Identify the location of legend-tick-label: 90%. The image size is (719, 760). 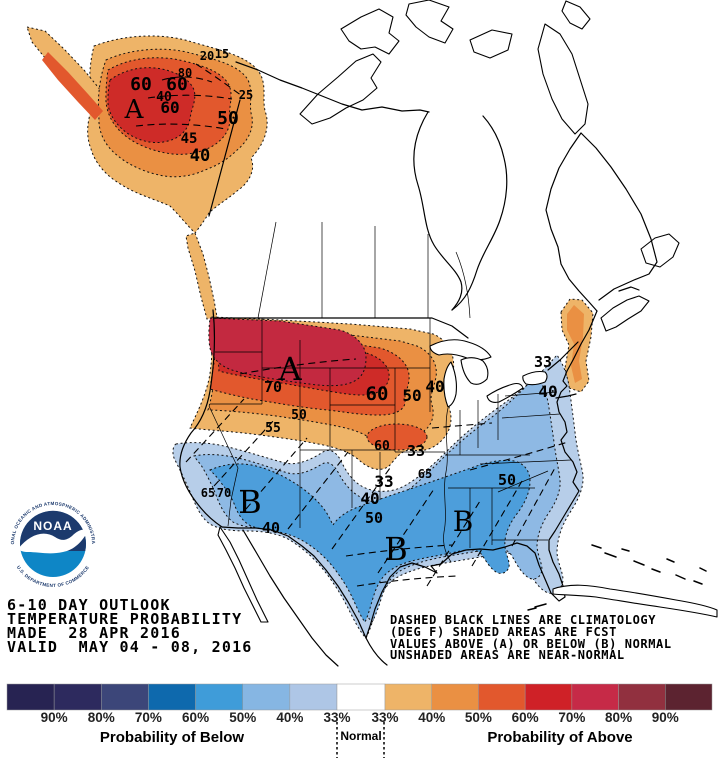
(54, 717).